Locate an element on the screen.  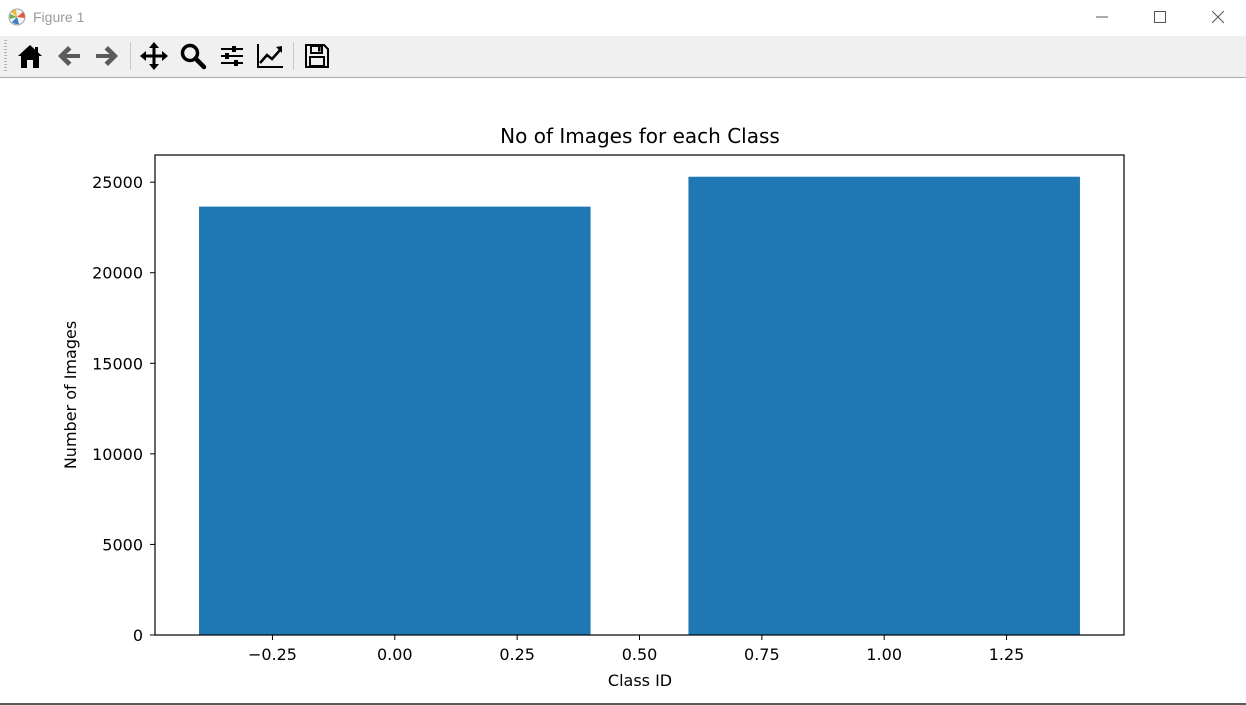
maximize-icon is located at coordinates (1160, 17).